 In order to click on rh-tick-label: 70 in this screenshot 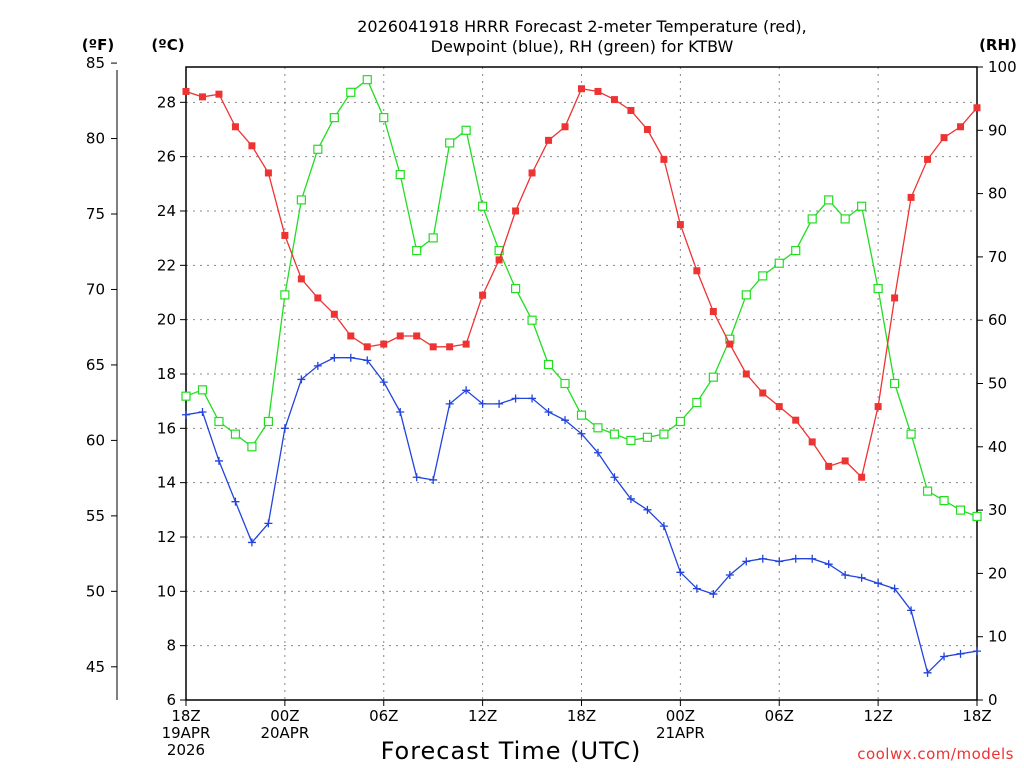, I will do `click(997, 257)`.